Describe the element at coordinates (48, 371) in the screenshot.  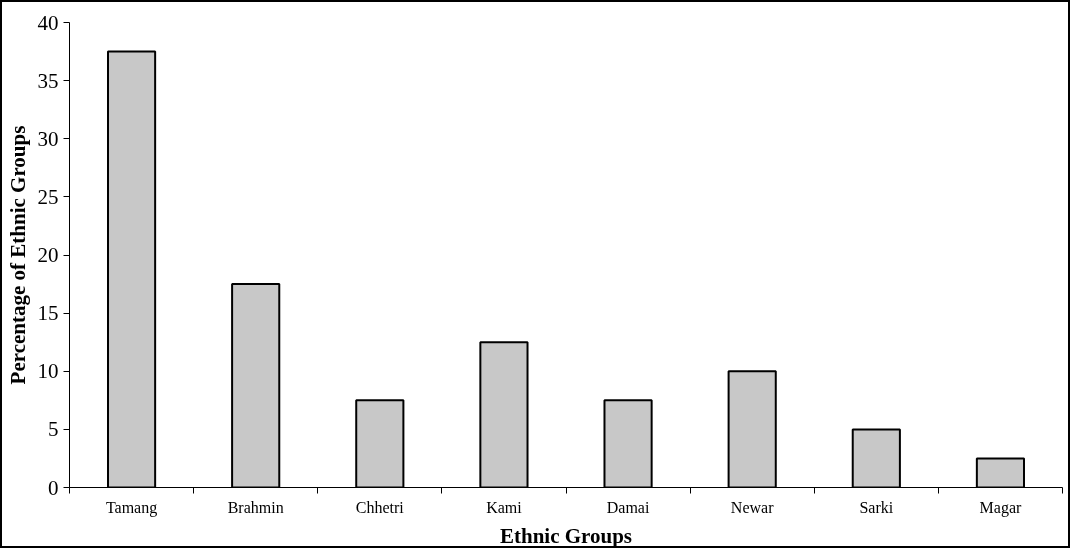
I see `y-tick-label: 10` at that location.